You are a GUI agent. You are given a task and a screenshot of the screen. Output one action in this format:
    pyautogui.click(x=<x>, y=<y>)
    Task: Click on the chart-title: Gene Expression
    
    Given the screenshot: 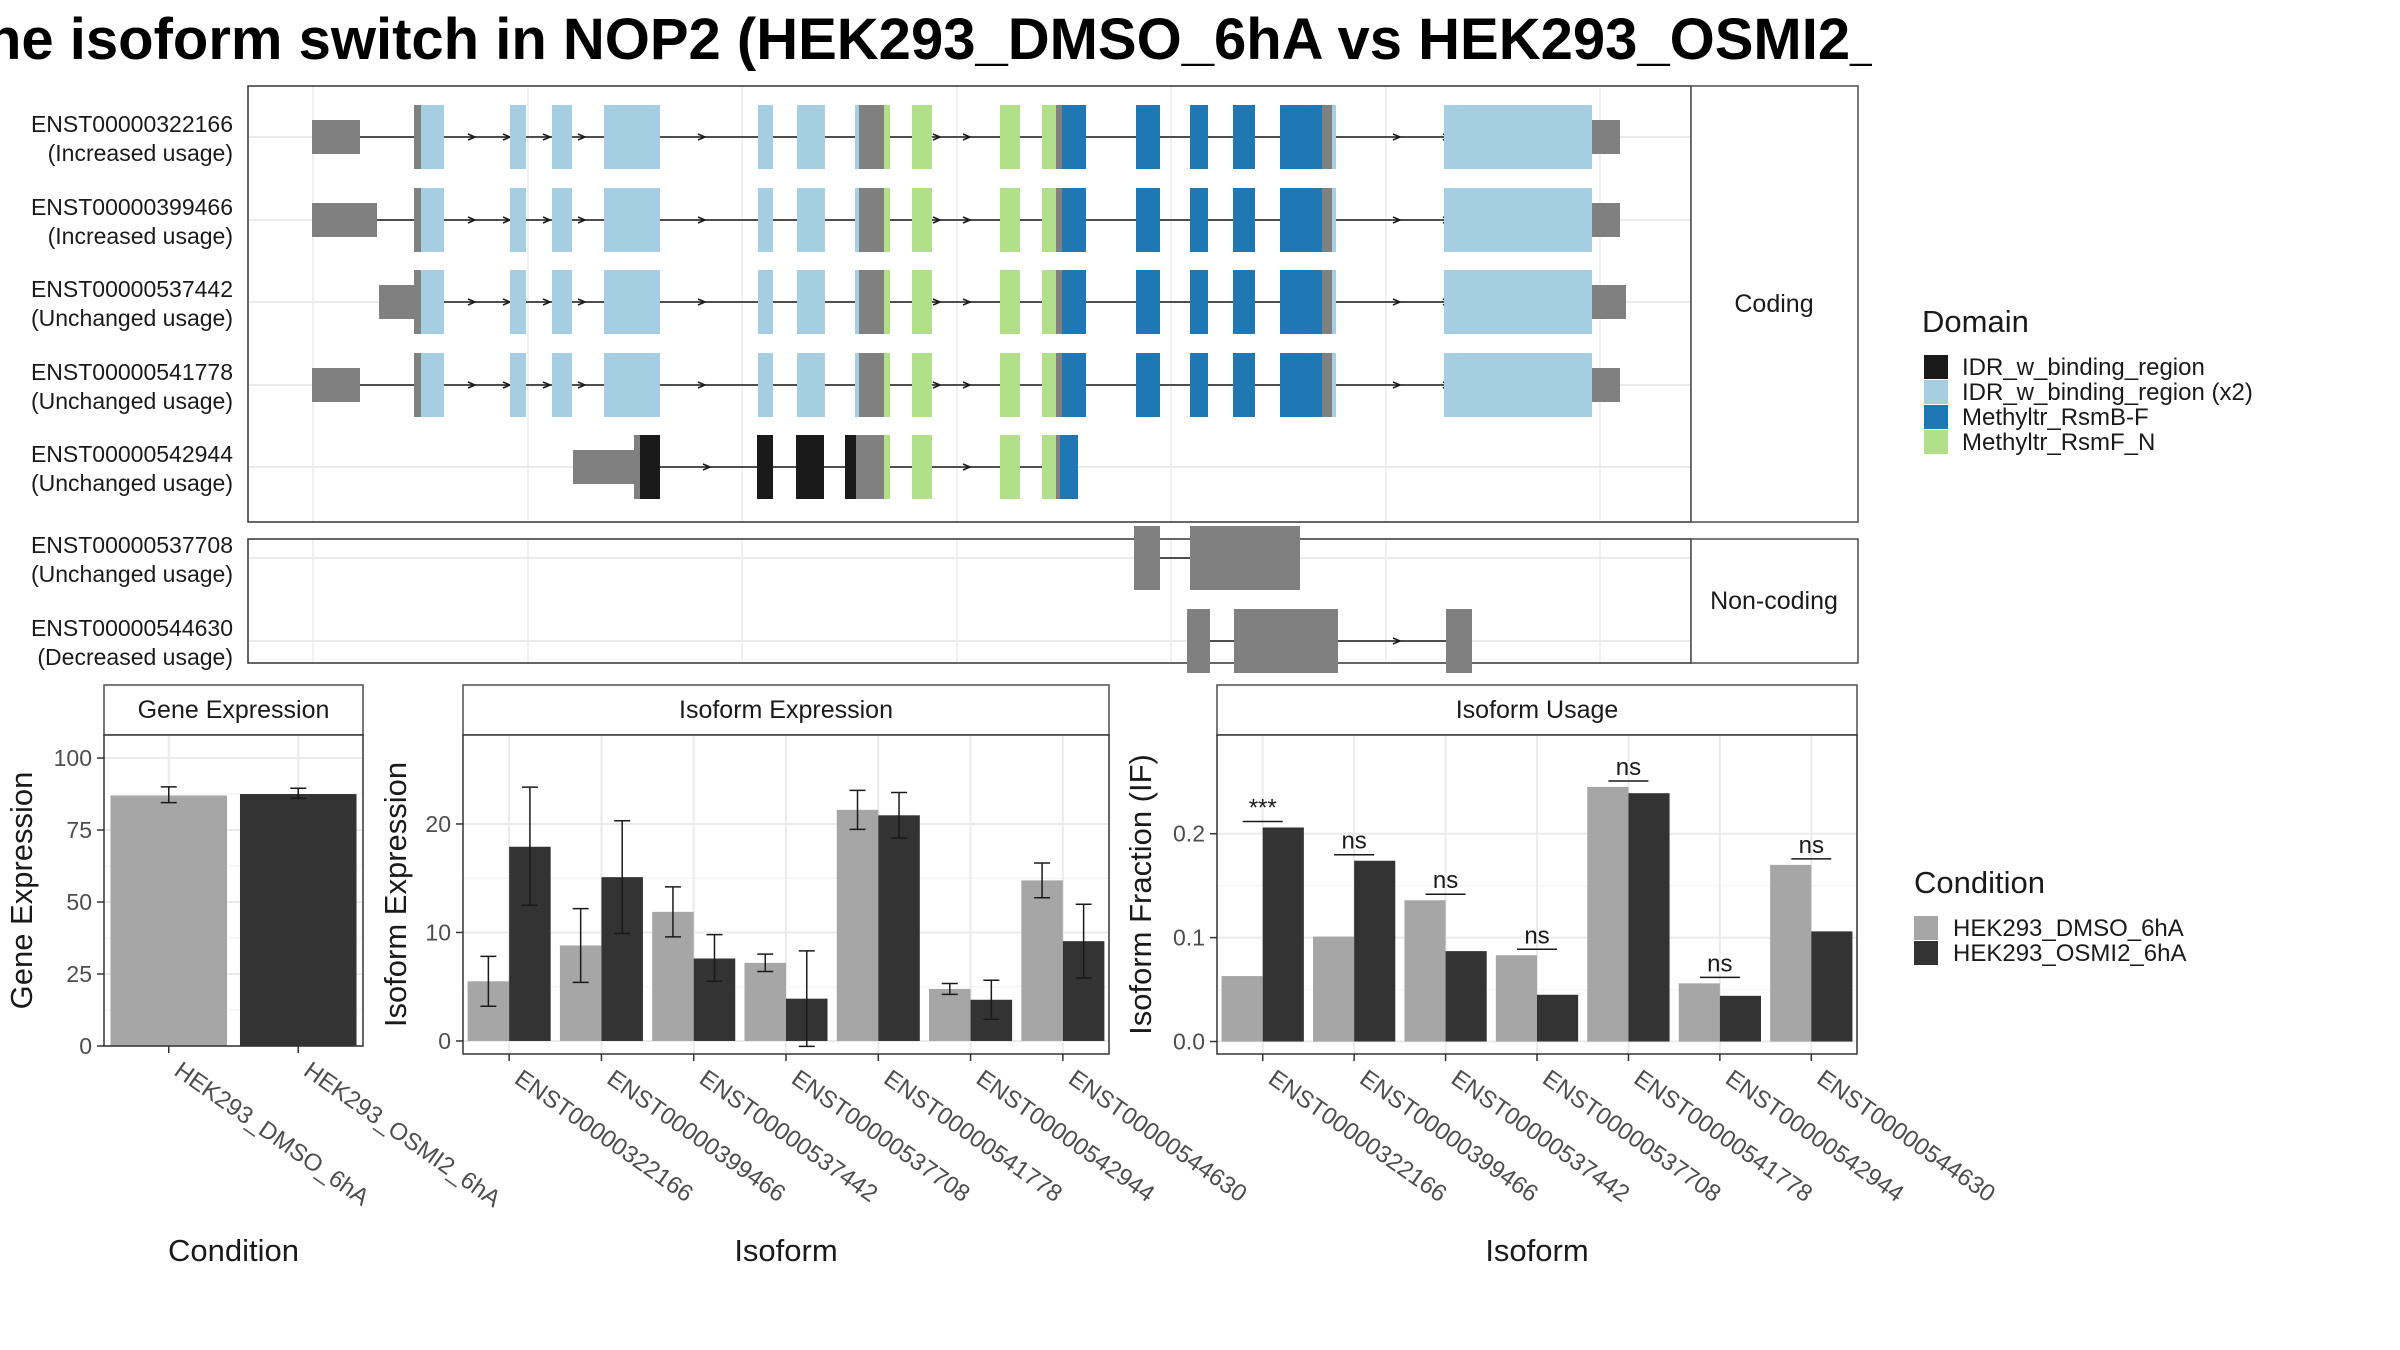 What is the action you would take?
    pyautogui.click(x=234, y=710)
    